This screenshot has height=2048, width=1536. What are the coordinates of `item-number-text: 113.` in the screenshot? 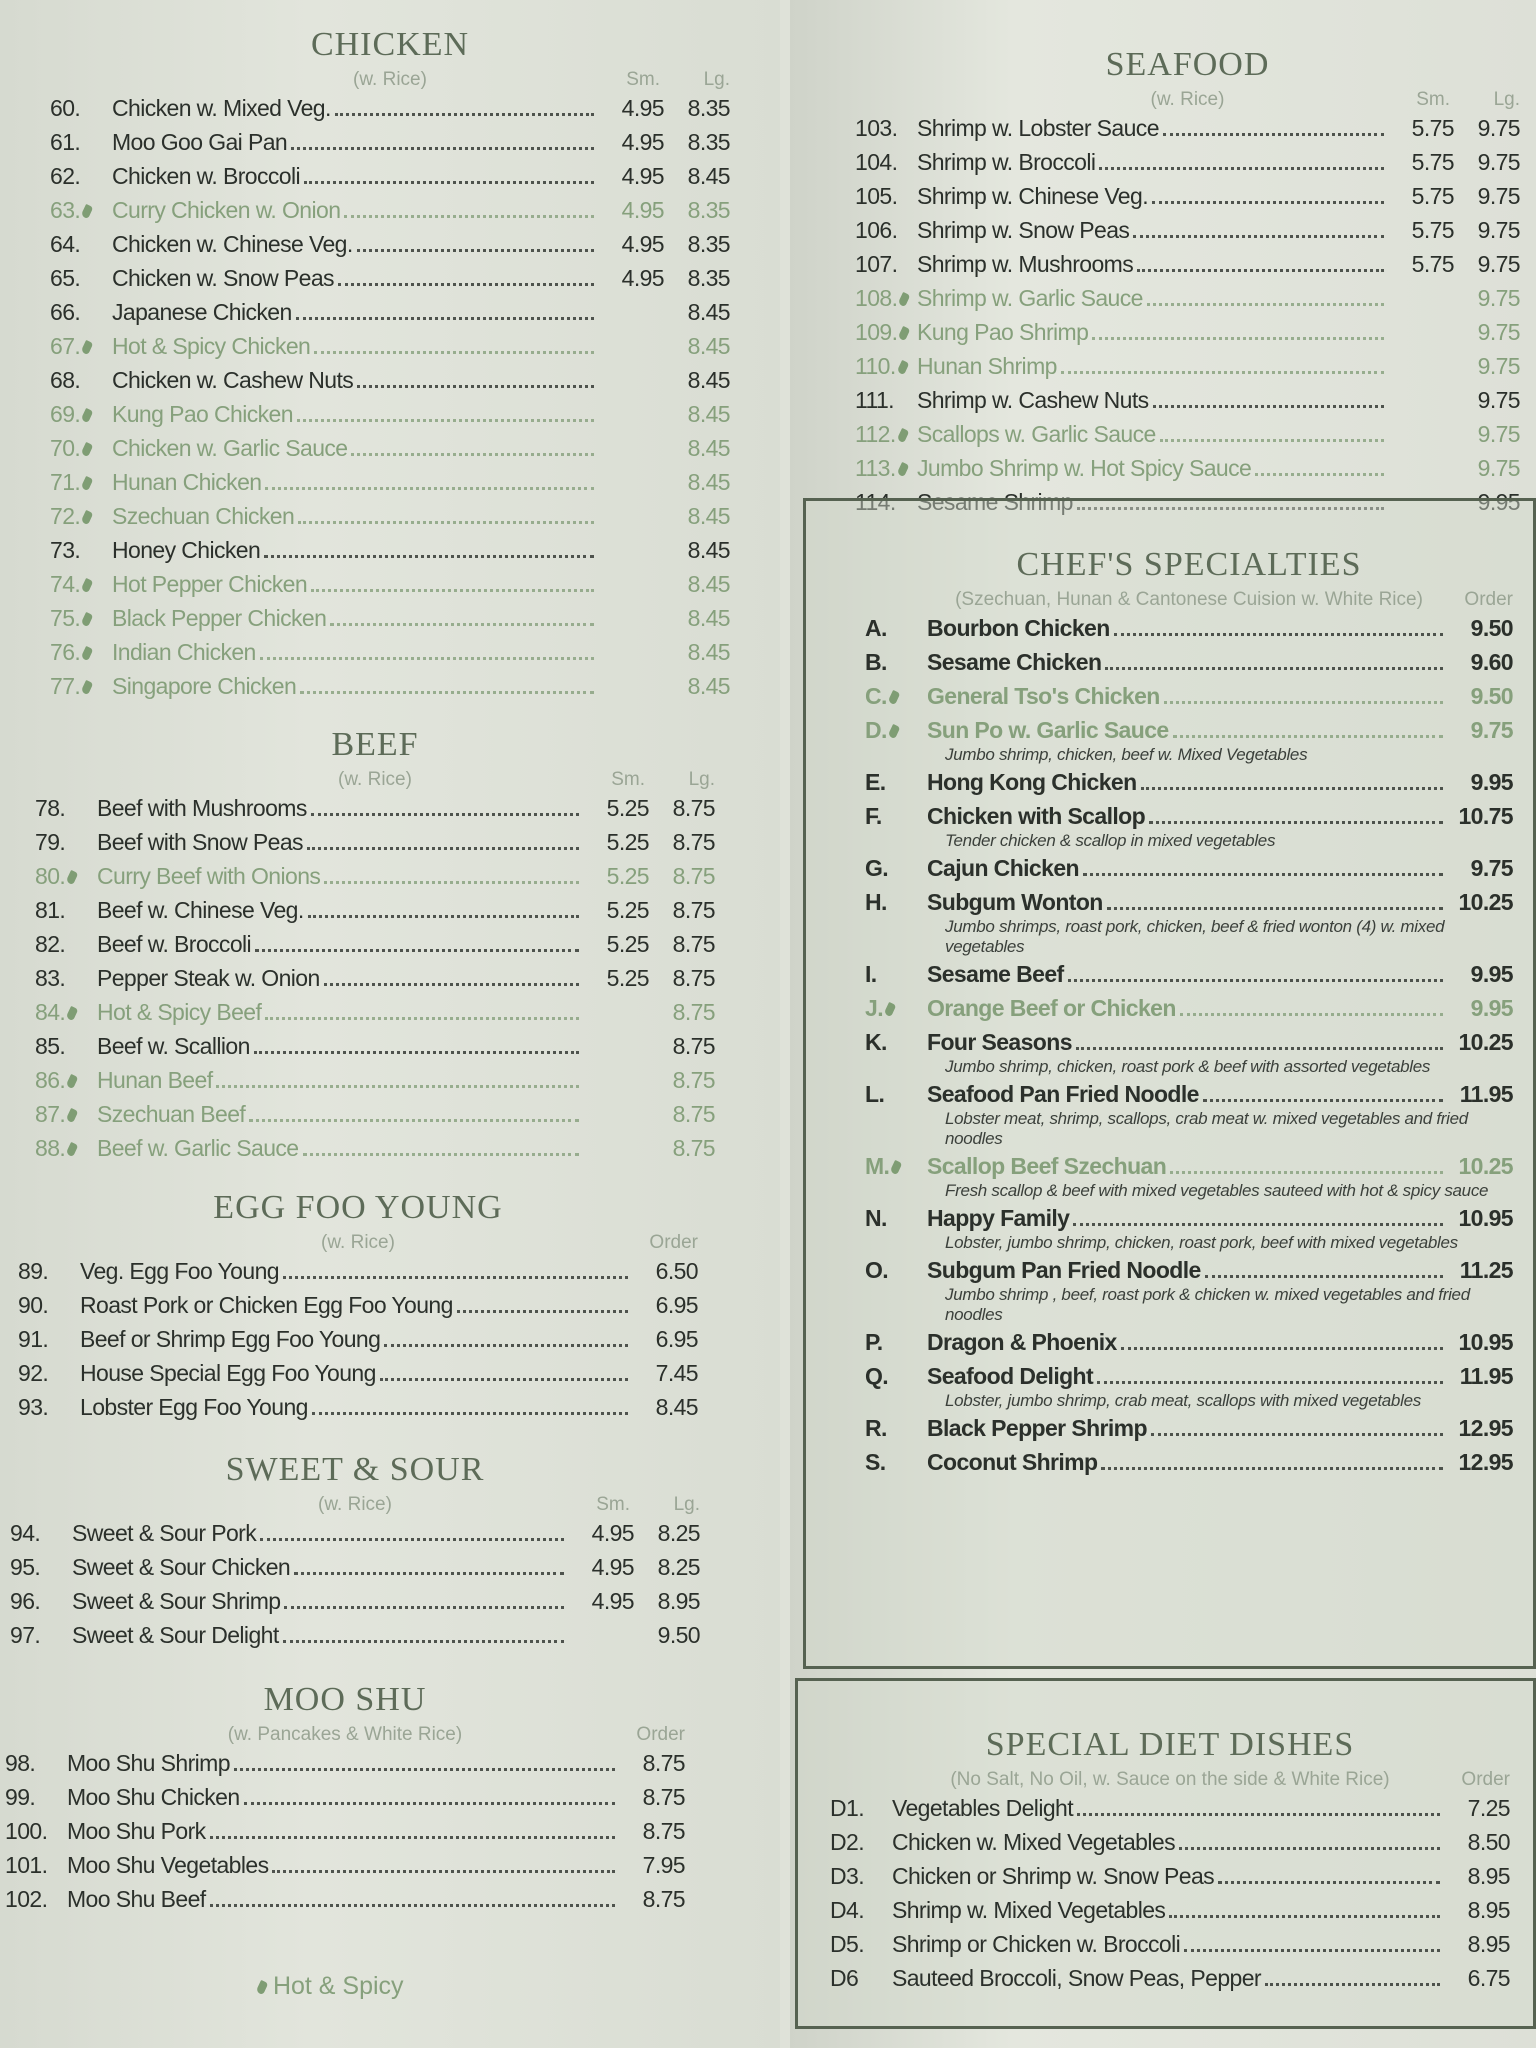 It's located at (875, 468).